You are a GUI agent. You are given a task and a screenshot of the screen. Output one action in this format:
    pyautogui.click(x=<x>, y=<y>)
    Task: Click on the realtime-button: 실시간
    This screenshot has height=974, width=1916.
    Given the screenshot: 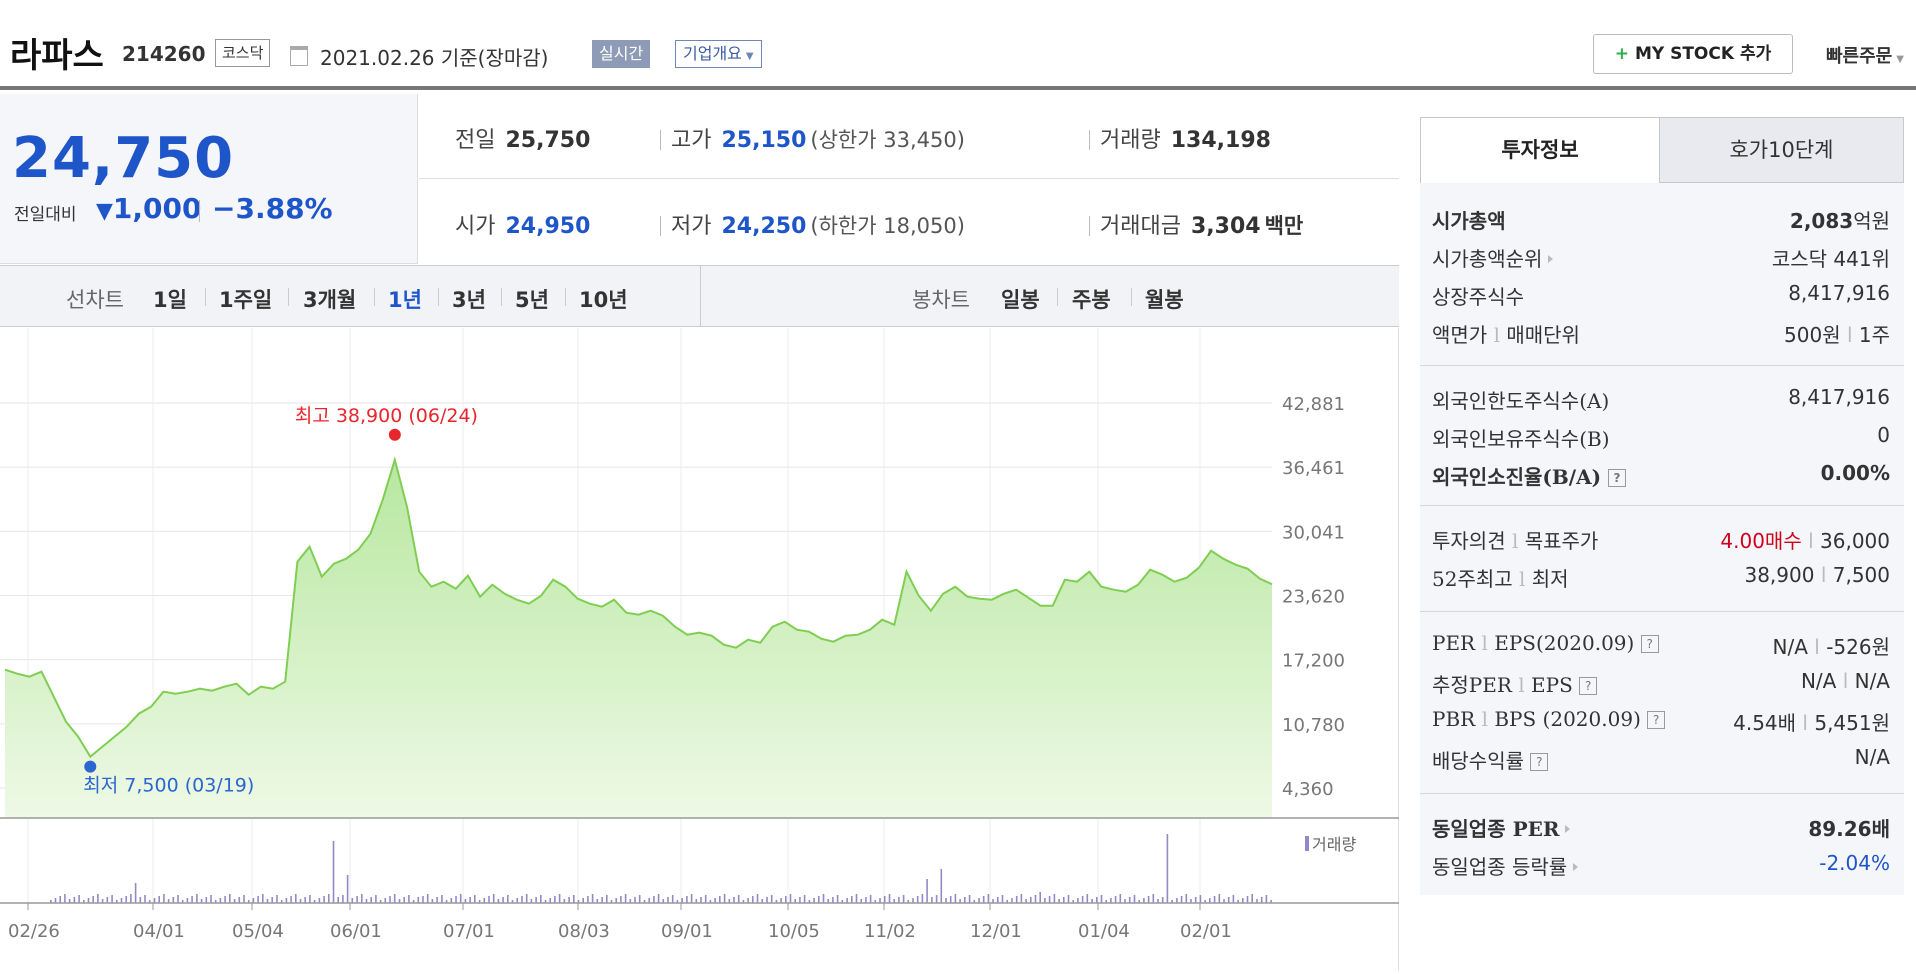 What is the action you would take?
    pyautogui.click(x=621, y=54)
    